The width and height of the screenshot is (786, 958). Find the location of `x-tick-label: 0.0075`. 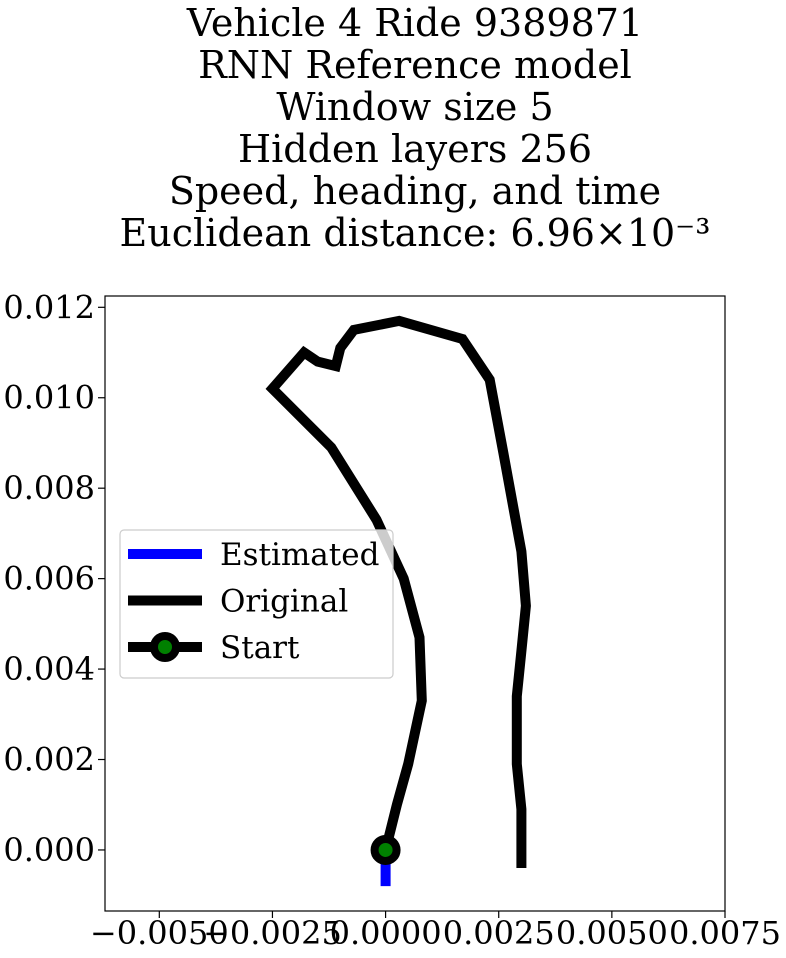

x-tick-label: 0.0075 is located at coordinates (725, 933).